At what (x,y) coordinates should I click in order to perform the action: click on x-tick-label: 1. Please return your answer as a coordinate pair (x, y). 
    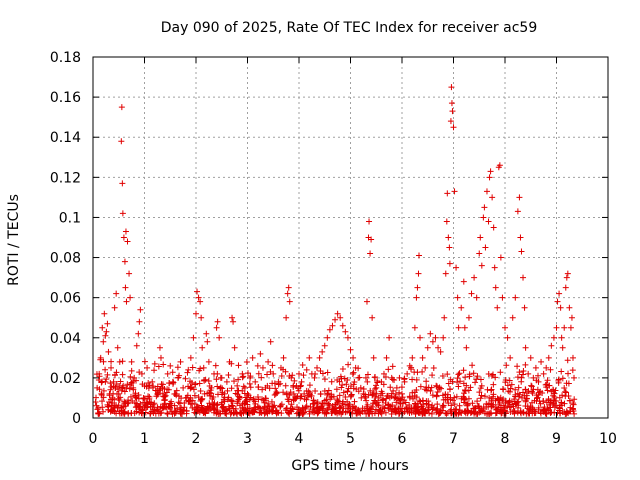
    Looking at the image, I should click on (144, 439).